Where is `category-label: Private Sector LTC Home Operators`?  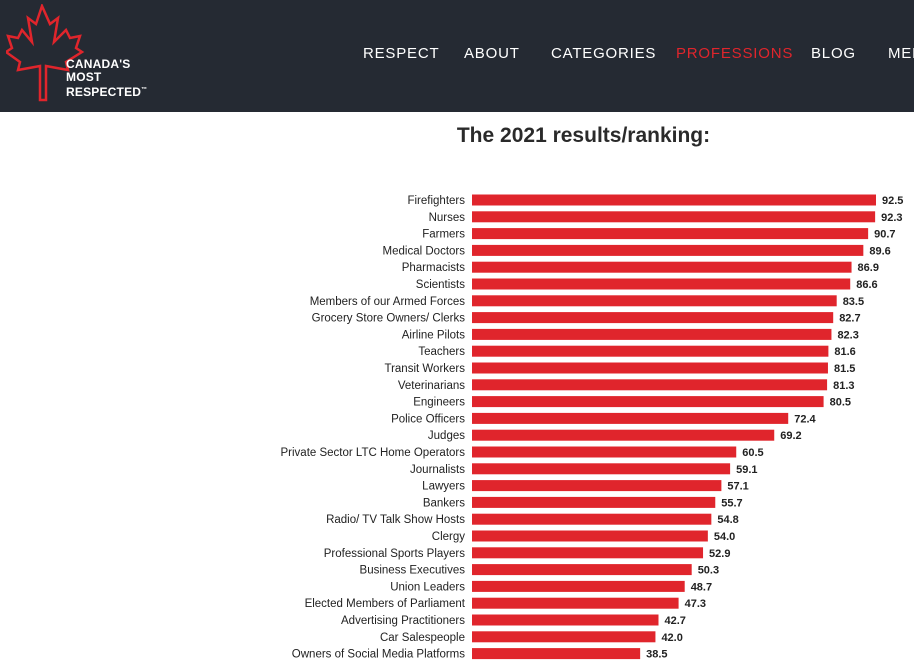
category-label: Private Sector LTC Home Operators is located at coordinates (373, 453).